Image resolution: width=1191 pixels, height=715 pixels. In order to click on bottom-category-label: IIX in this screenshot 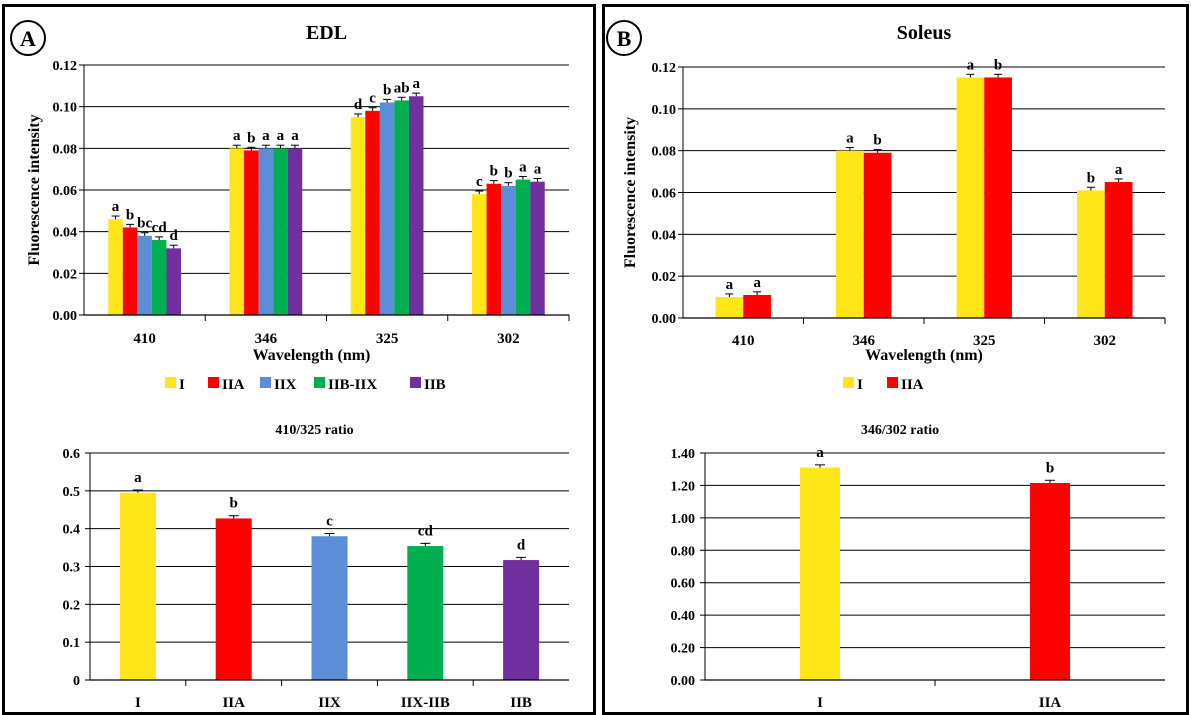, I will do `click(329, 703)`.